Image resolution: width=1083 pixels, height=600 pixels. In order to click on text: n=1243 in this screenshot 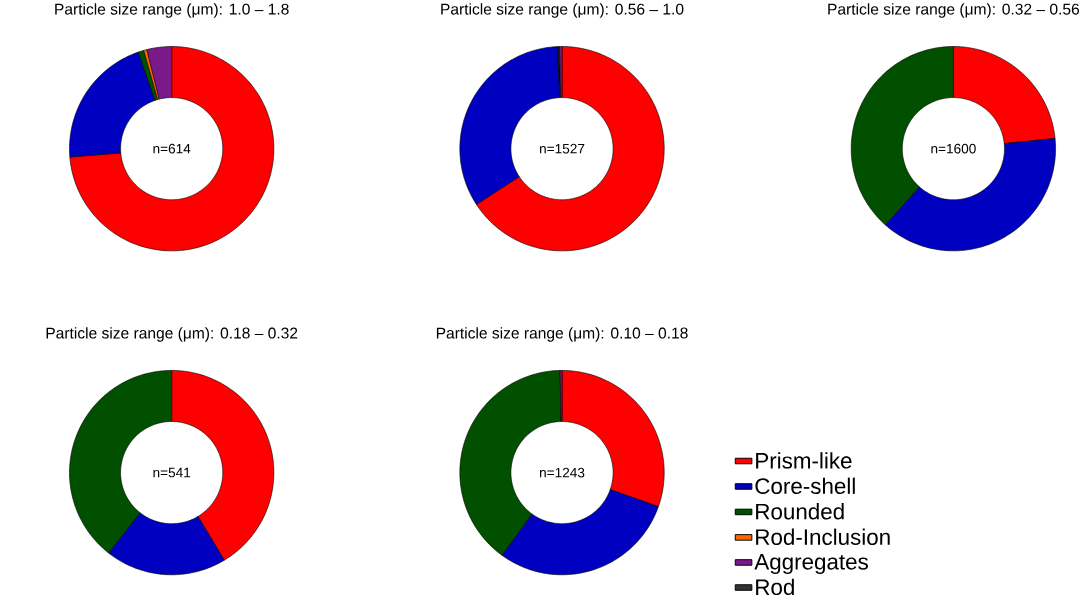, I will do `click(562, 472)`.